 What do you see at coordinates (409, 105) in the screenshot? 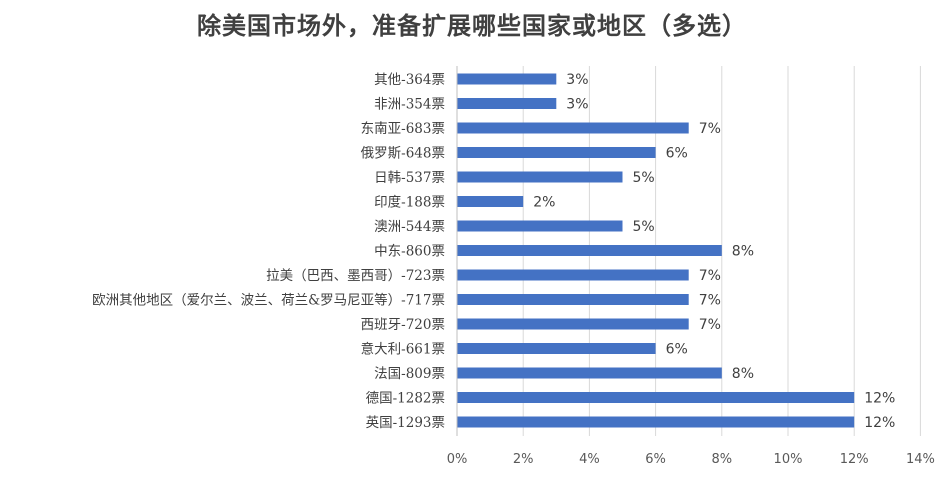
I see `category-label: 非洲-354票` at bounding box center [409, 105].